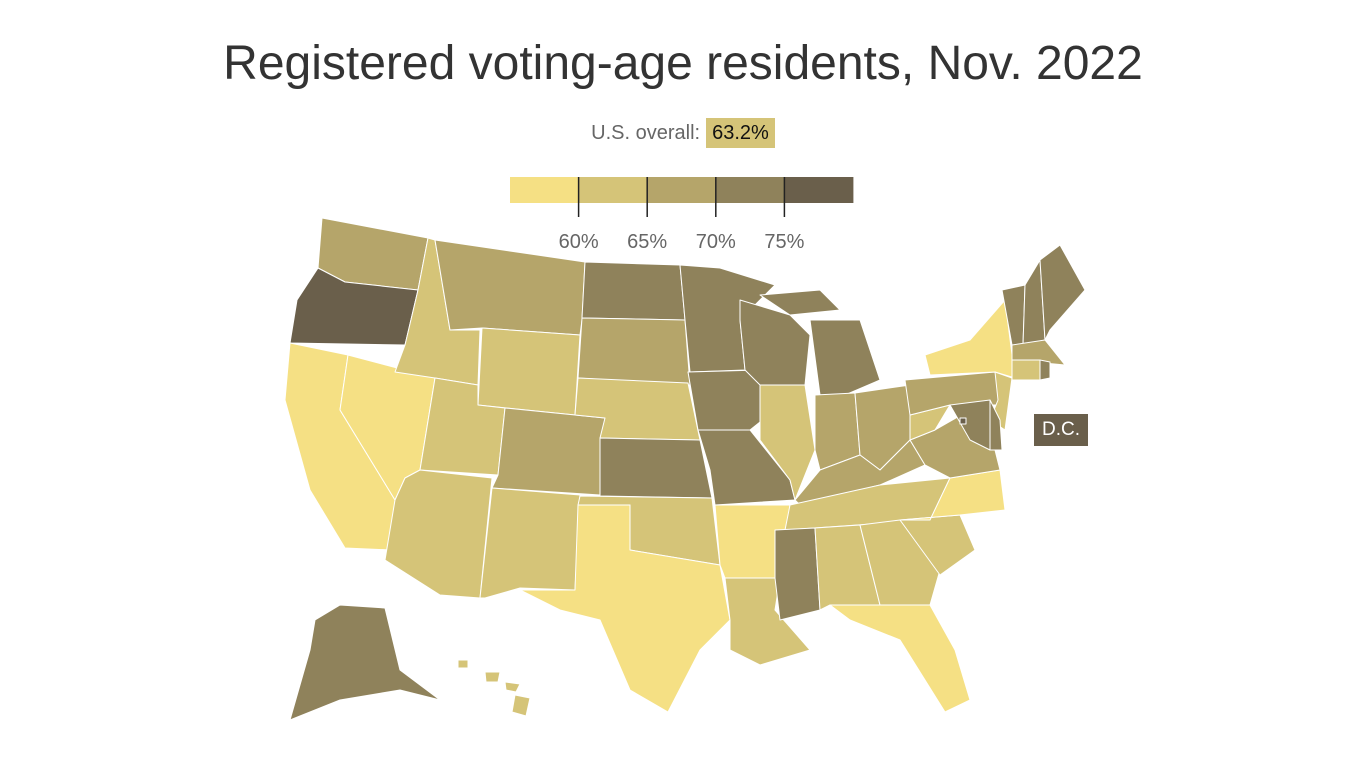  What do you see at coordinates (996, 425) in the screenshot?
I see `state-DE` at bounding box center [996, 425].